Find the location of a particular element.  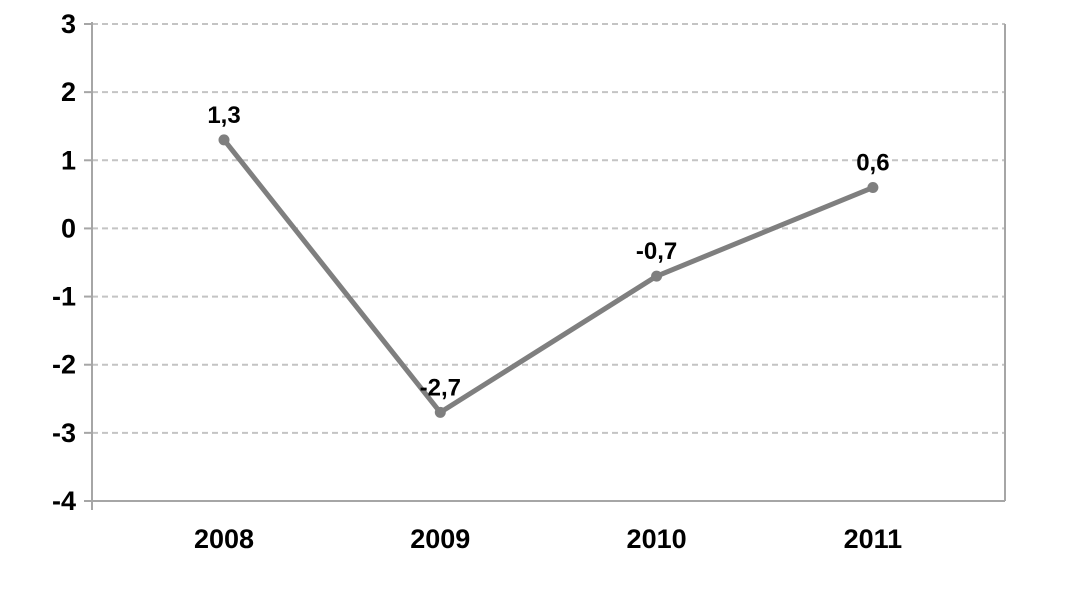

data-point-label: -2,7 is located at coordinates (440, 387).